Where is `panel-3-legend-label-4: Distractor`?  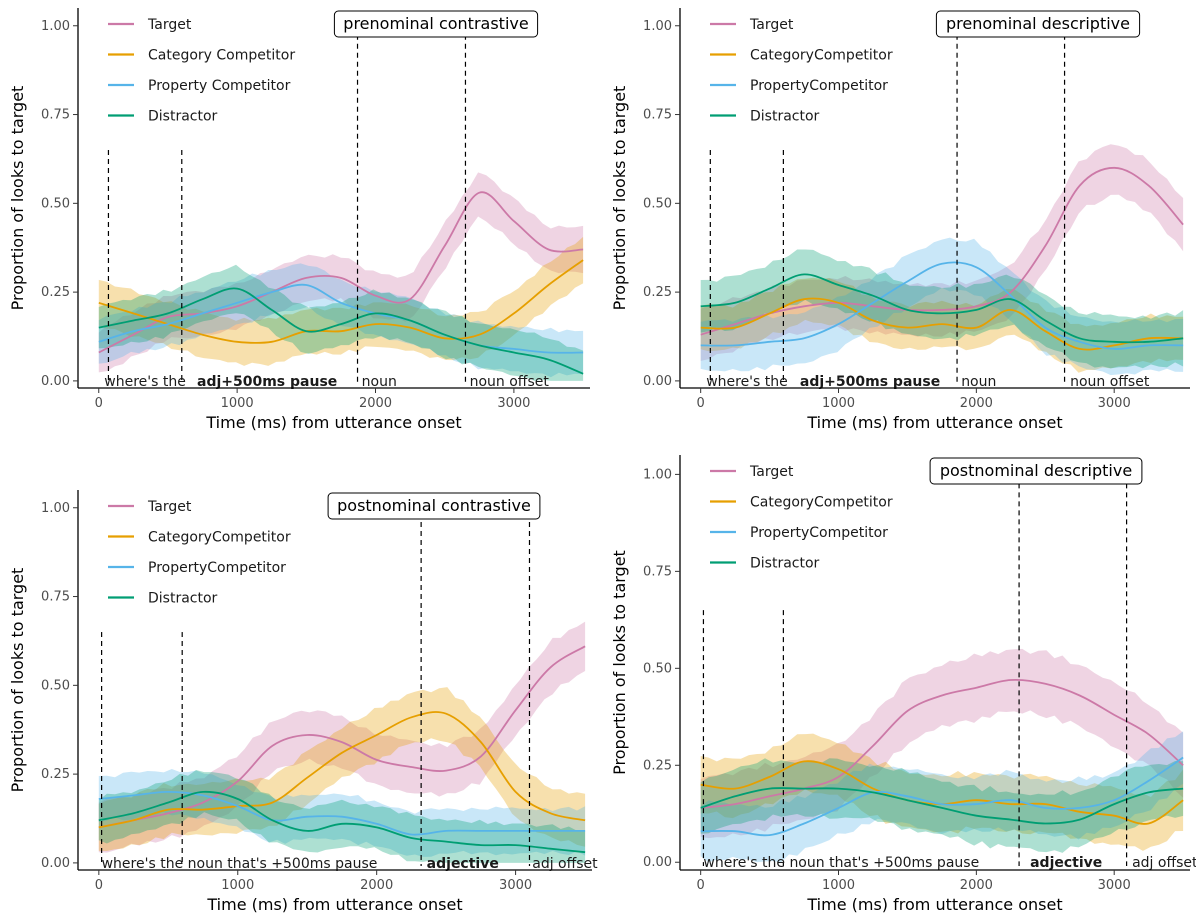
panel-3-legend-label-4: Distractor is located at coordinates (183, 599).